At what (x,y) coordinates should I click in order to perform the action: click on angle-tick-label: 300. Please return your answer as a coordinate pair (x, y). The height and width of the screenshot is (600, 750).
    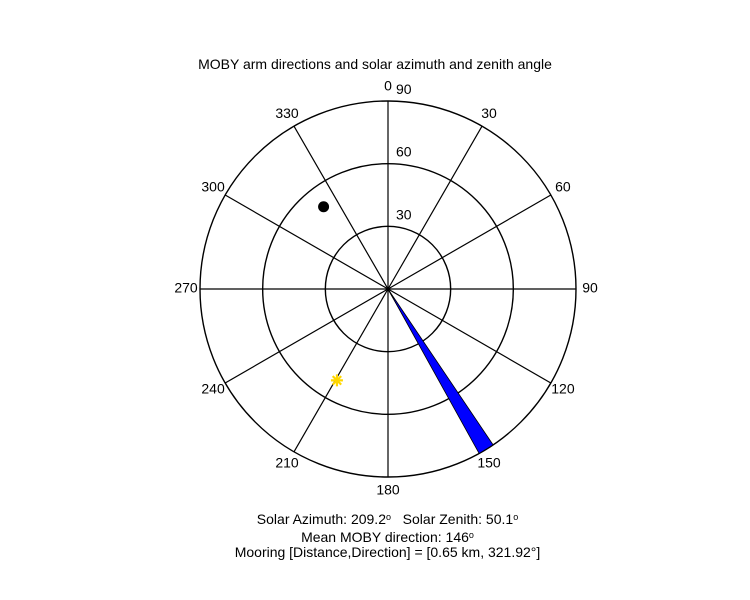
    Looking at the image, I should click on (213, 187).